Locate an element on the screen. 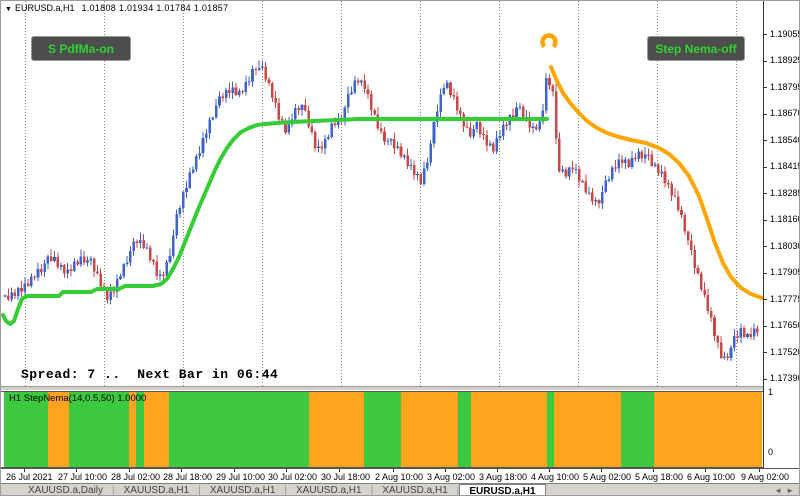 The image size is (800, 496). time-axis-label: 5 Aug 18:00 is located at coordinates (659, 477).